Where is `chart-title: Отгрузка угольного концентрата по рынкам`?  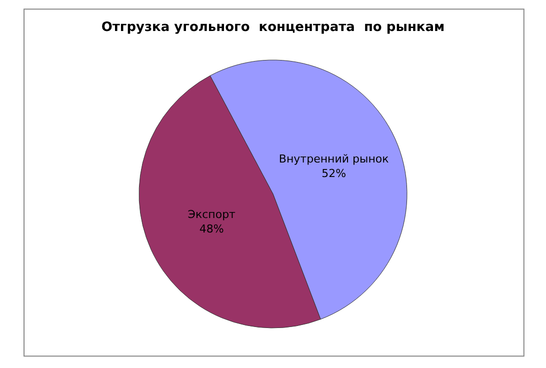 chart-title: Отгрузка угольного концентрата по рынкам is located at coordinates (273, 28).